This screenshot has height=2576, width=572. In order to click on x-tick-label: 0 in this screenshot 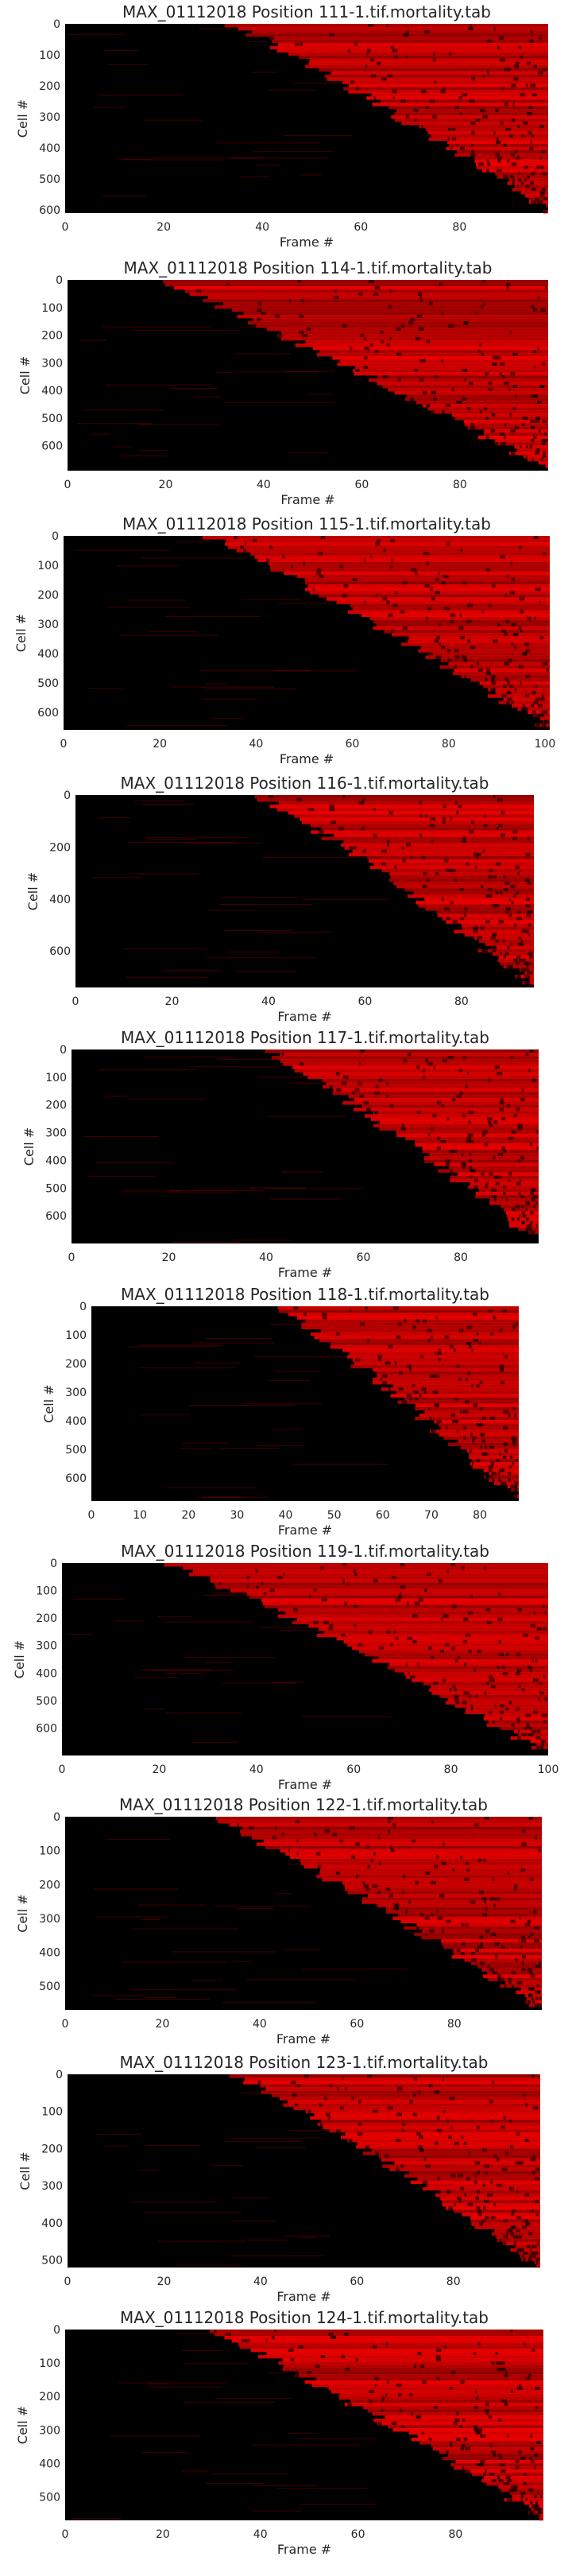, I will do `click(65, 2534)`.